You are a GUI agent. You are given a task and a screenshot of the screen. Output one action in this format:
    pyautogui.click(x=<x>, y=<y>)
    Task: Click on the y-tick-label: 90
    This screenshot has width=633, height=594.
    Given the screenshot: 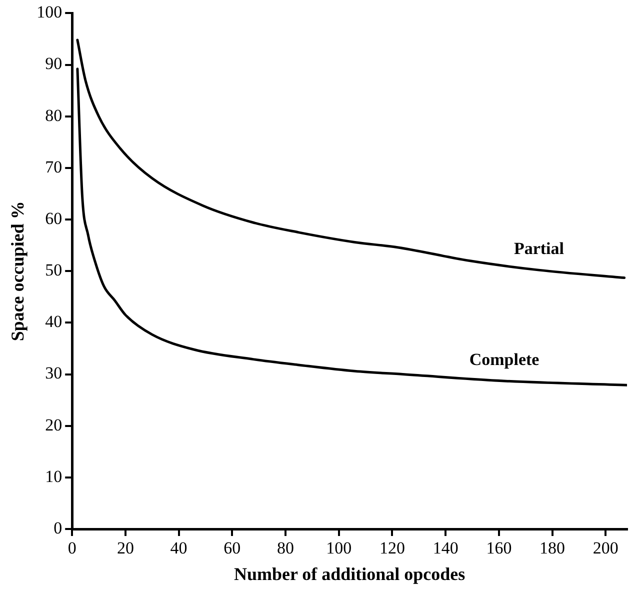 What is the action you would take?
    pyautogui.click(x=53, y=64)
    